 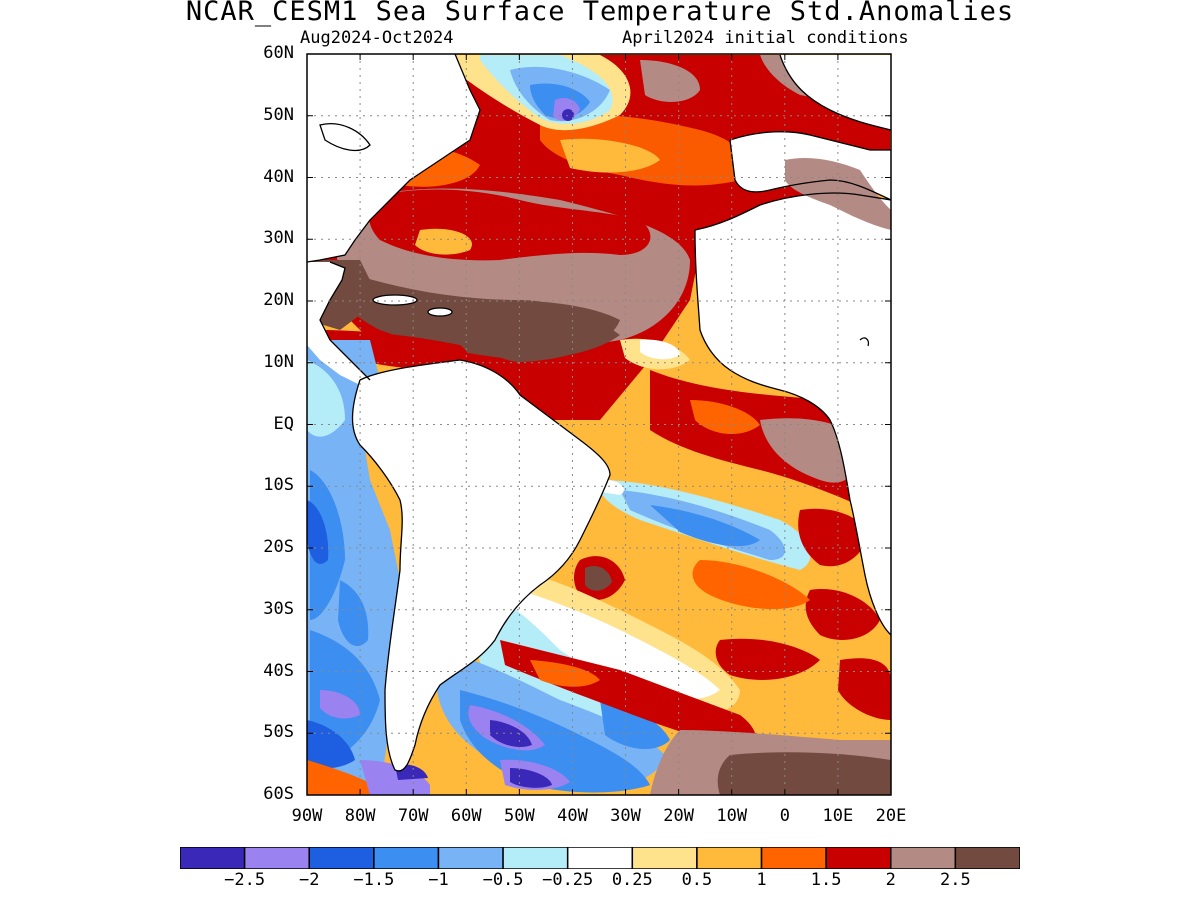 What do you see at coordinates (732, 816) in the screenshot?
I see `lon-label: 10W` at bounding box center [732, 816].